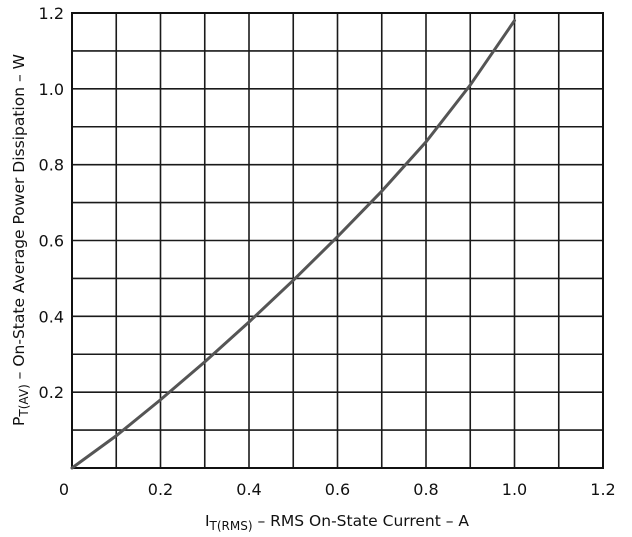  What do you see at coordinates (51, 13) in the screenshot?
I see `y-tick-label: 1.2` at bounding box center [51, 13].